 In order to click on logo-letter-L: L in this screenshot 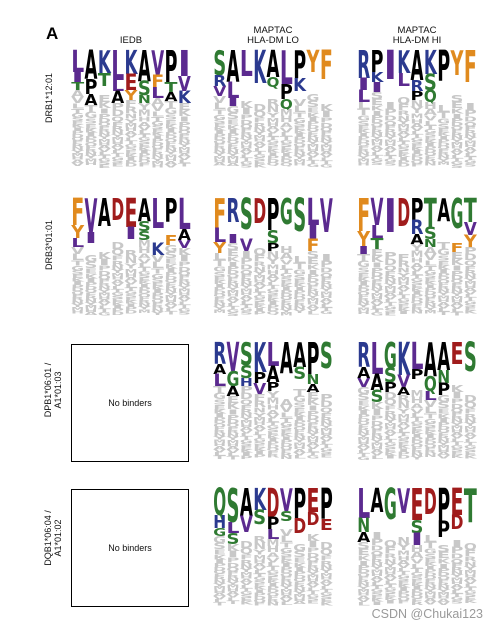, I will do `click(403, 81)`.